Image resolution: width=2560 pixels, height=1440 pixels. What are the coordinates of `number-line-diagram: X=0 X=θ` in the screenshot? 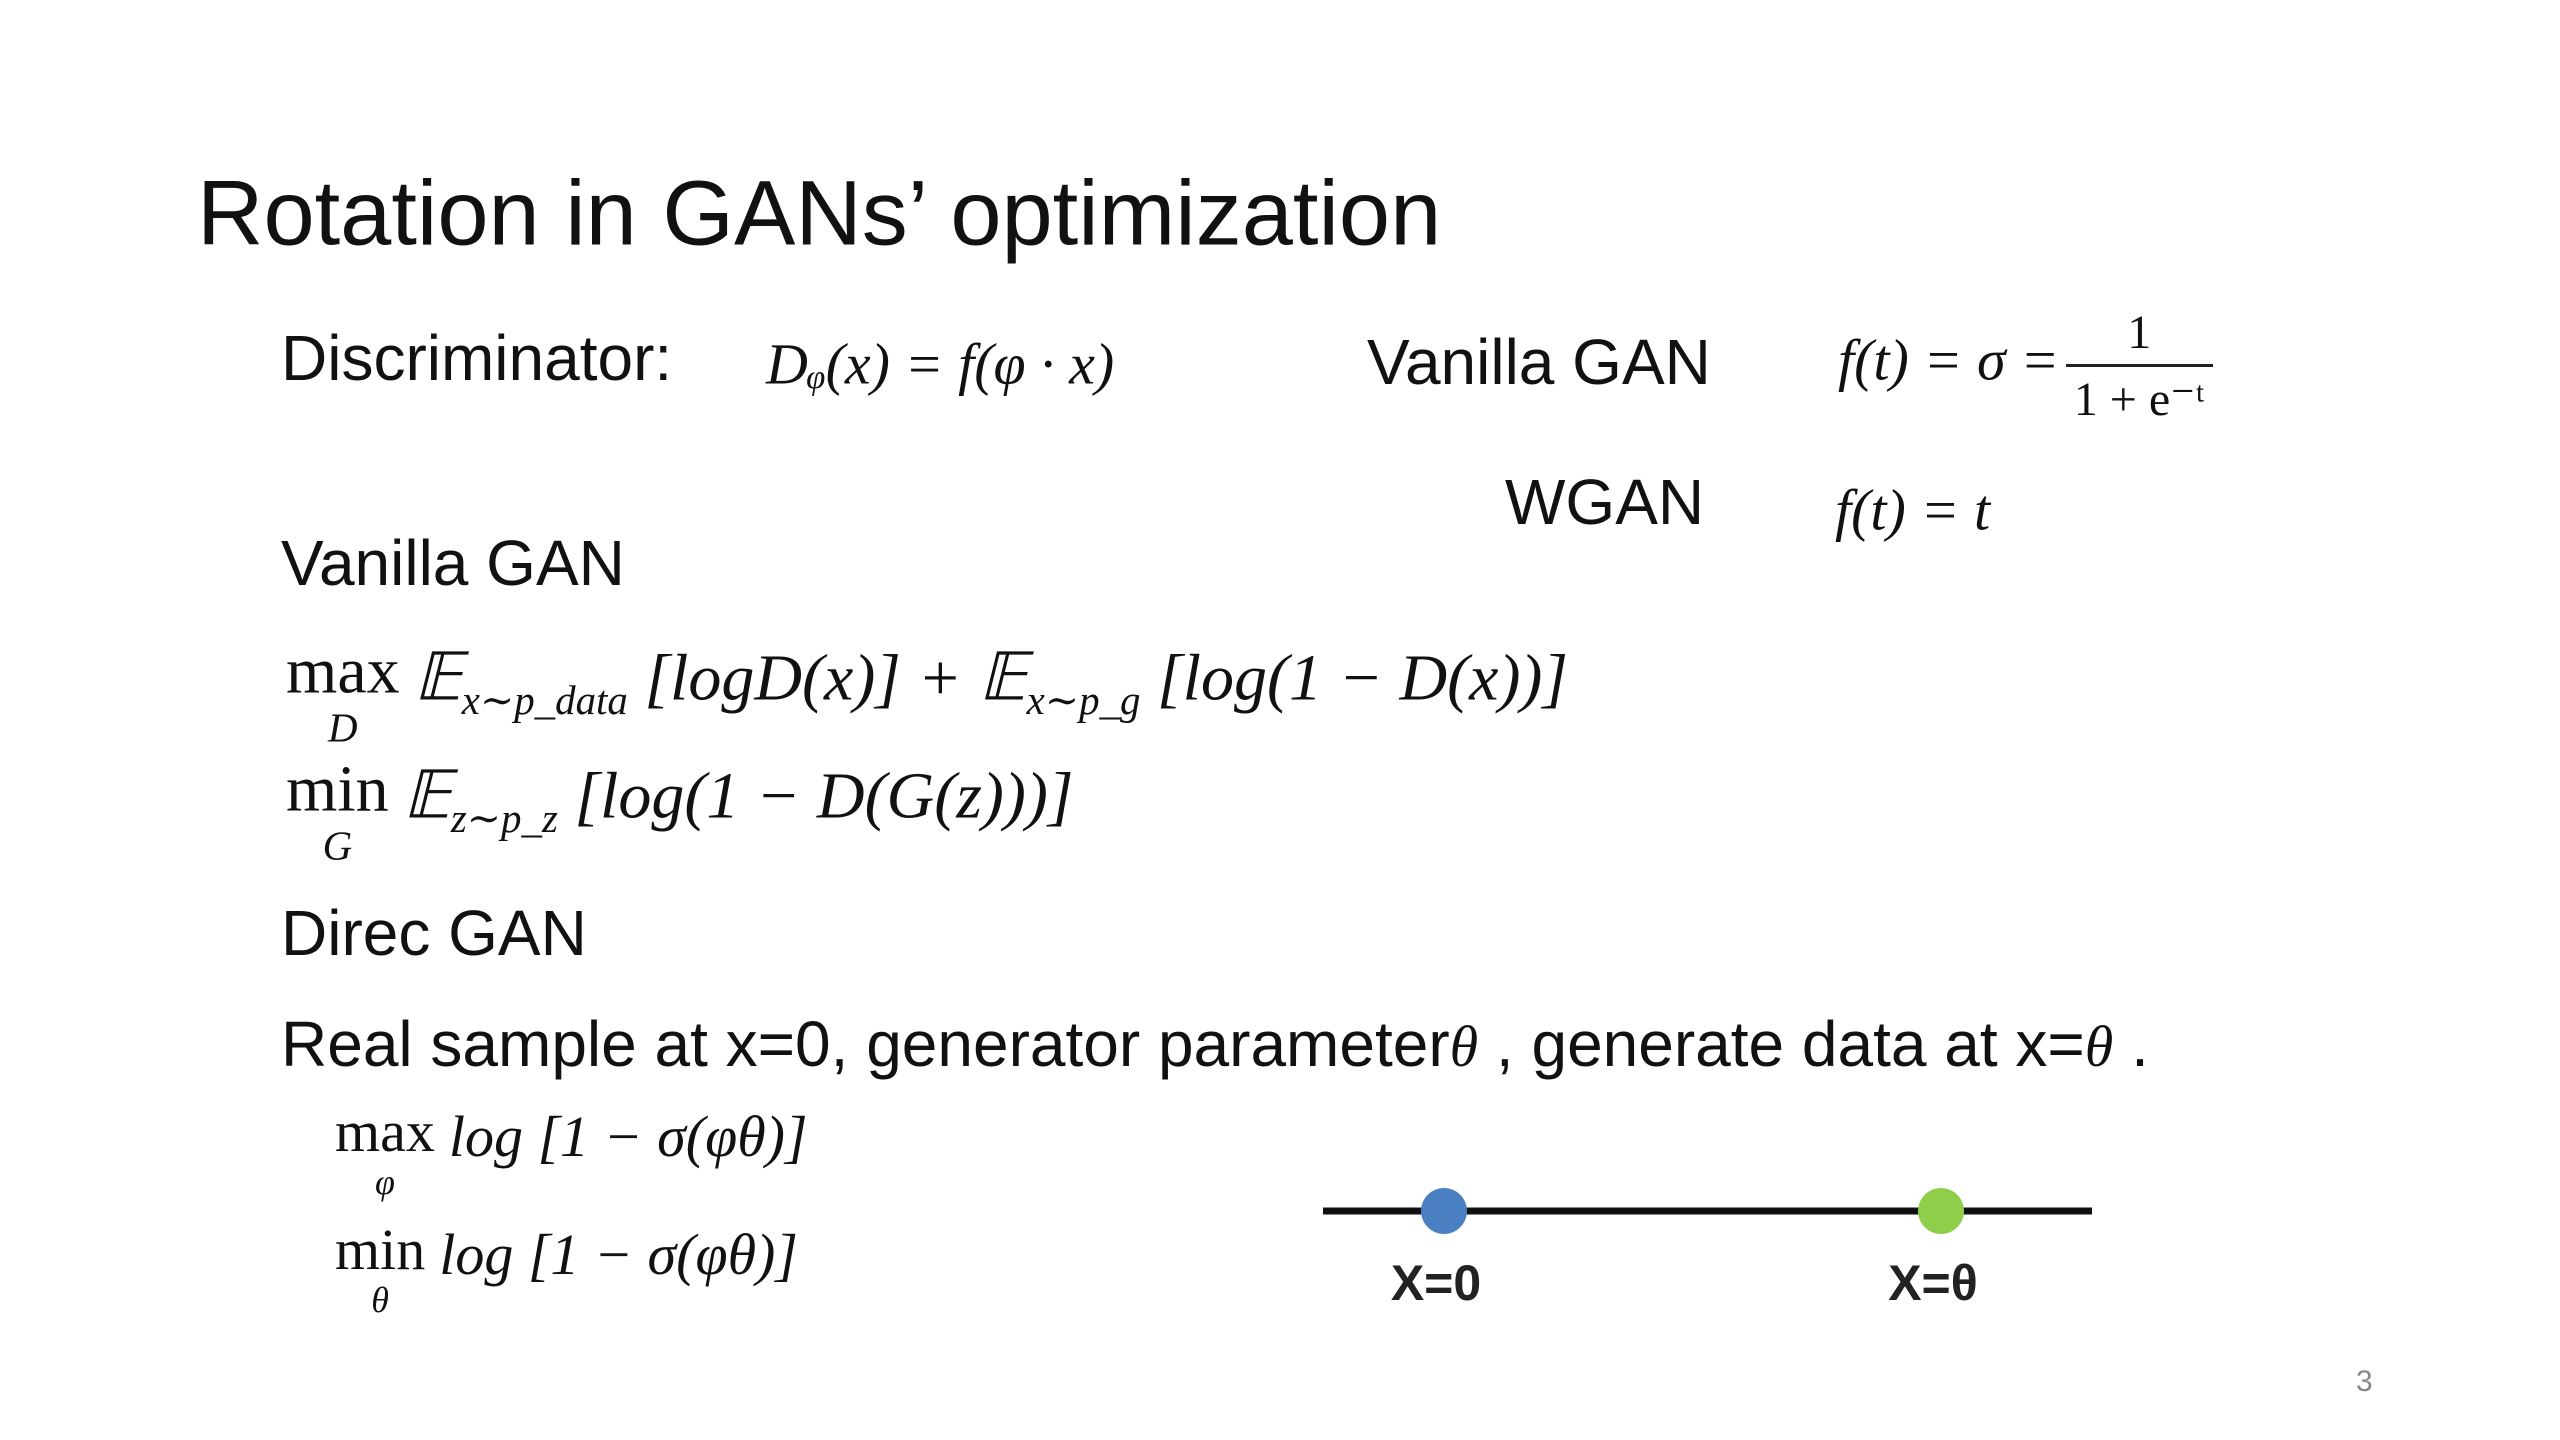 It's located at (1707, 1249).